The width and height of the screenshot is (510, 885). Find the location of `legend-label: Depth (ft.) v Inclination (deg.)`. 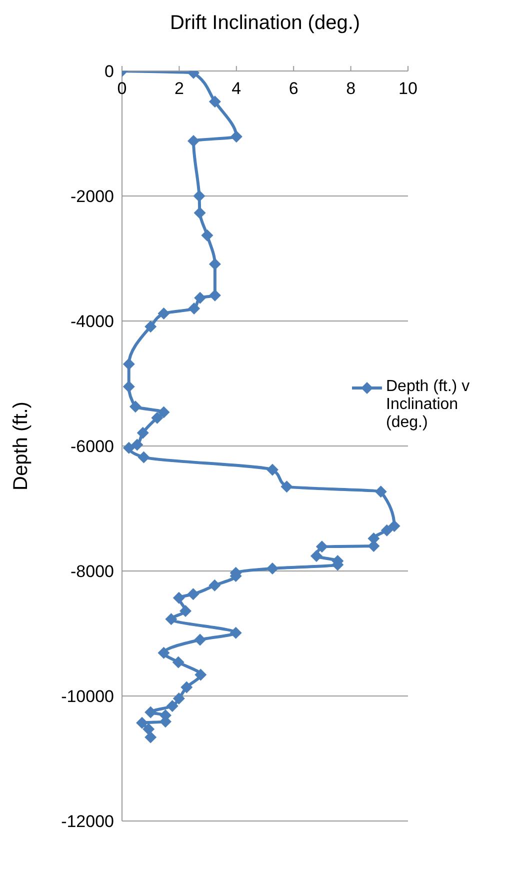

legend-label: Depth (ft.) v Inclination (deg.) is located at coordinates (428, 405).